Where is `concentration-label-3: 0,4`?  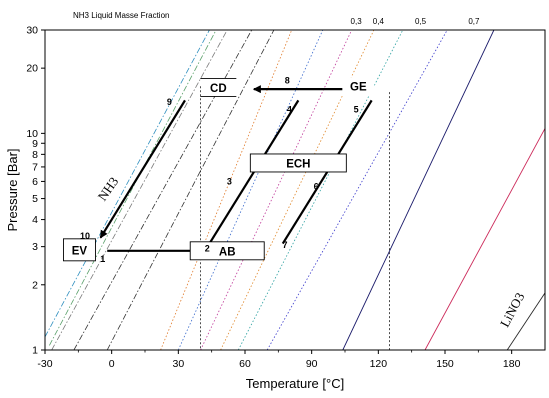 concentration-label-3: 0,4 is located at coordinates (379, 21).